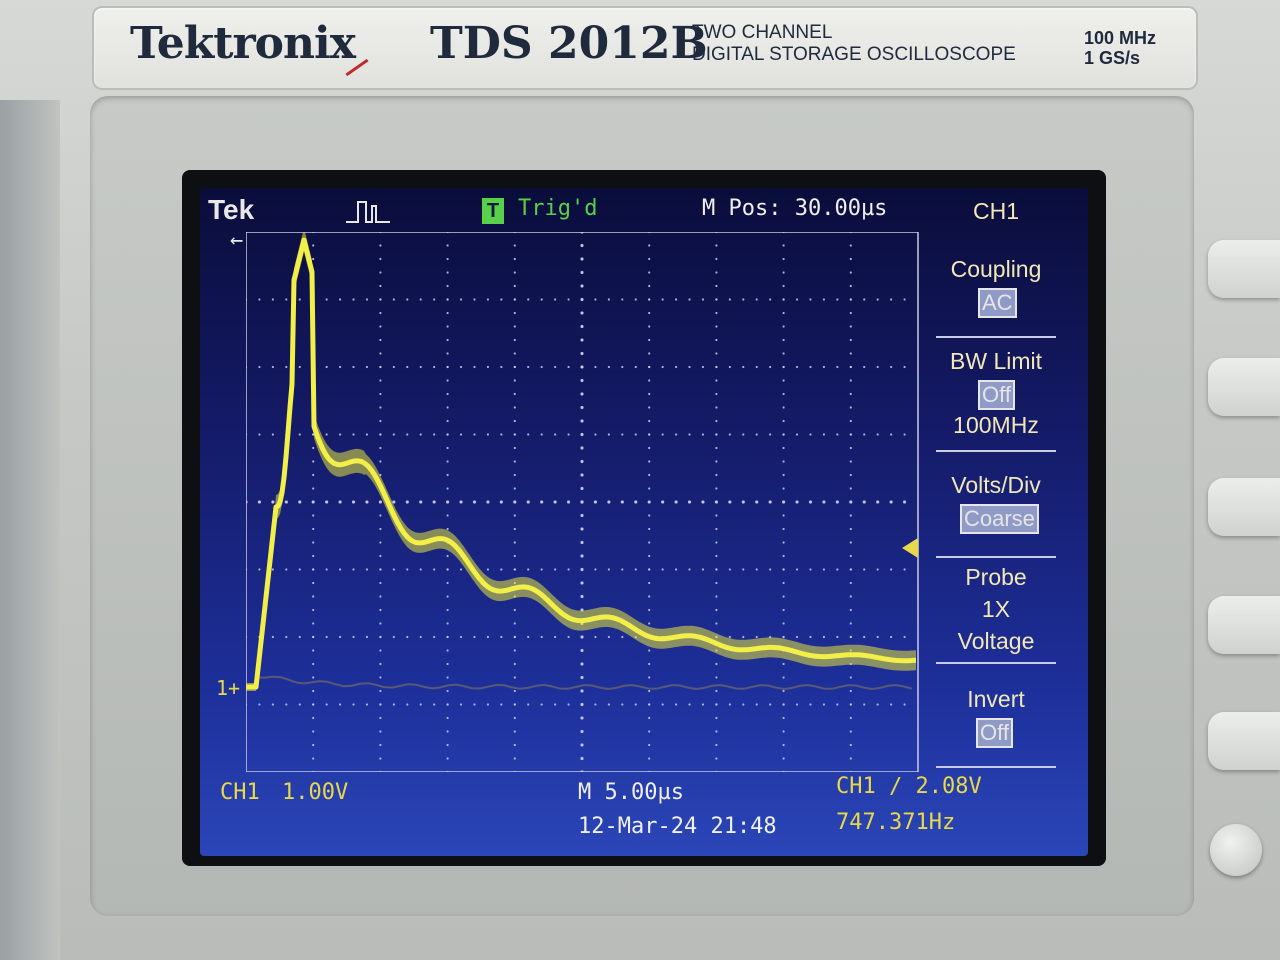 This screenshot has width=1280, height=960. What do you see at coordinates (999, 519) in the screenshot?
I see `volts-div-value: Coarse` at bounding box center [999, 519].